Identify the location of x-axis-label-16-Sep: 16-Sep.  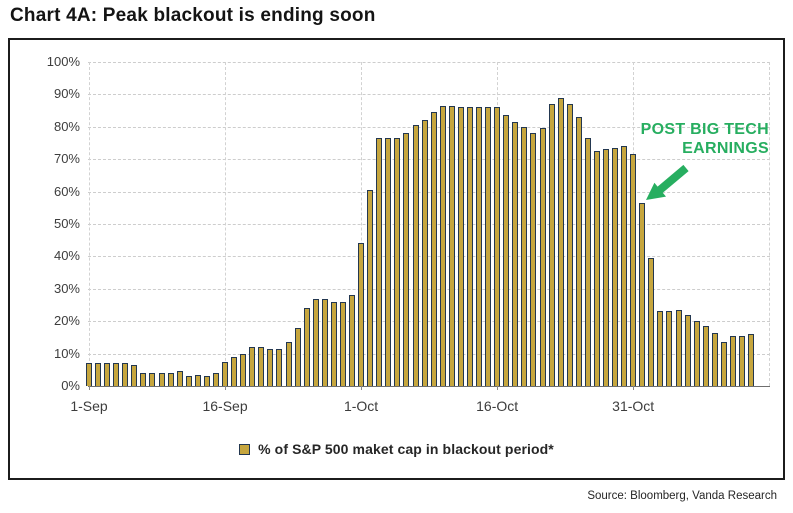
(225, 406).